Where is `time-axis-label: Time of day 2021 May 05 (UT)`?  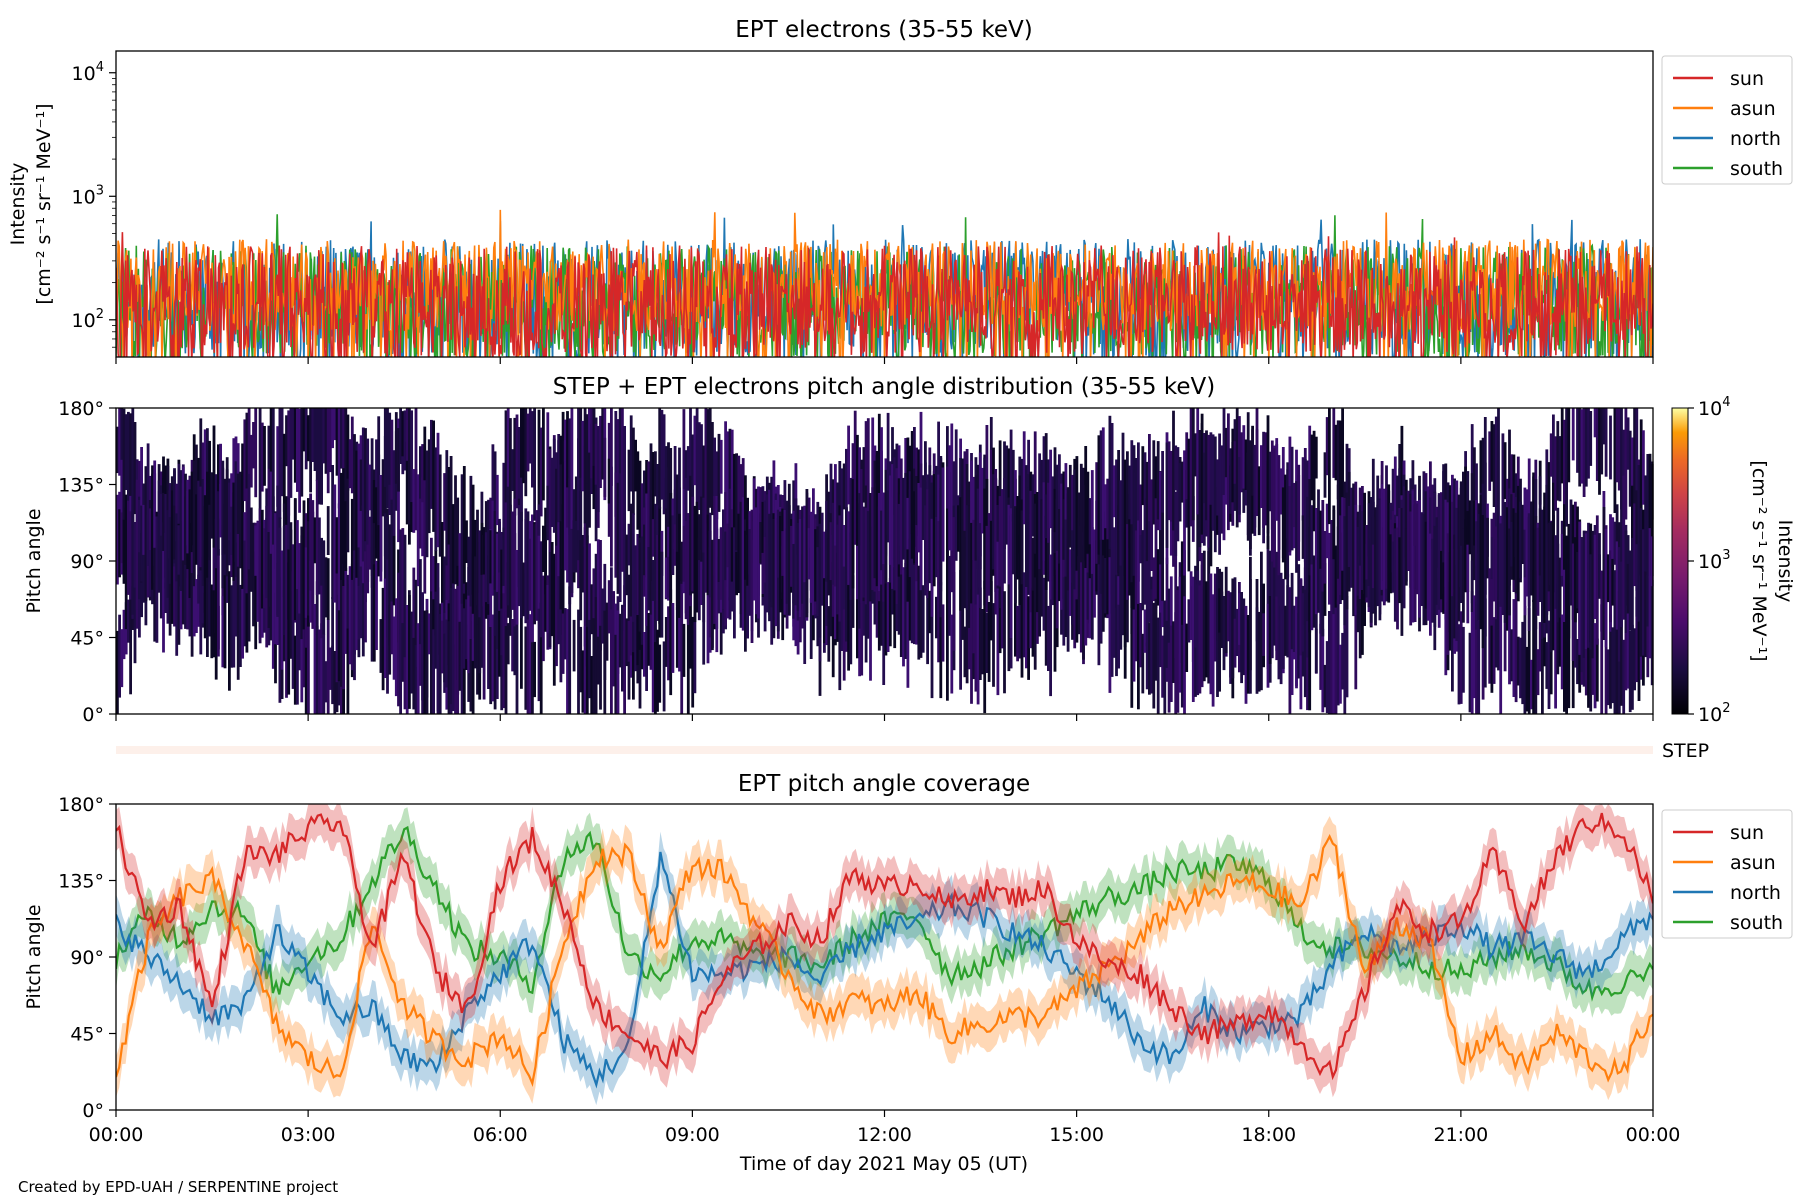 time-axis-label: Time of day 2021 May 05 (UT) is located at coordinates (883, 1164).